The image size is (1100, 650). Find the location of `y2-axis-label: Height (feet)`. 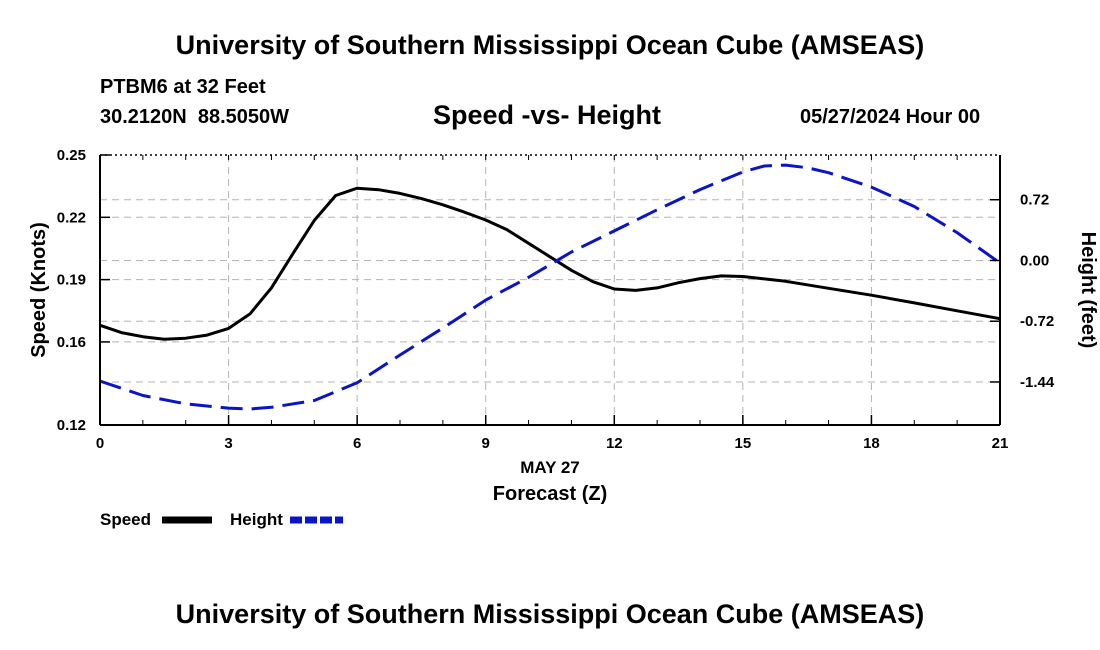

y2-axis-label: Height (feet) is located at coordinates (1088, 290).